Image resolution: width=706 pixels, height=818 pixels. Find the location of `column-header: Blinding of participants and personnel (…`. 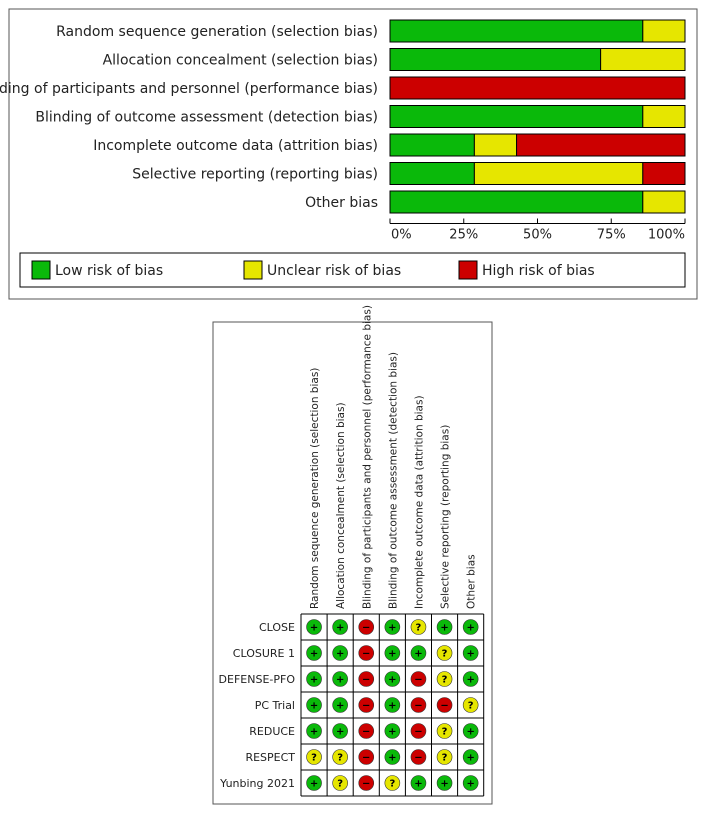

column-header: Blinding of participants and personnel (… is located at coordinates (367, 457).